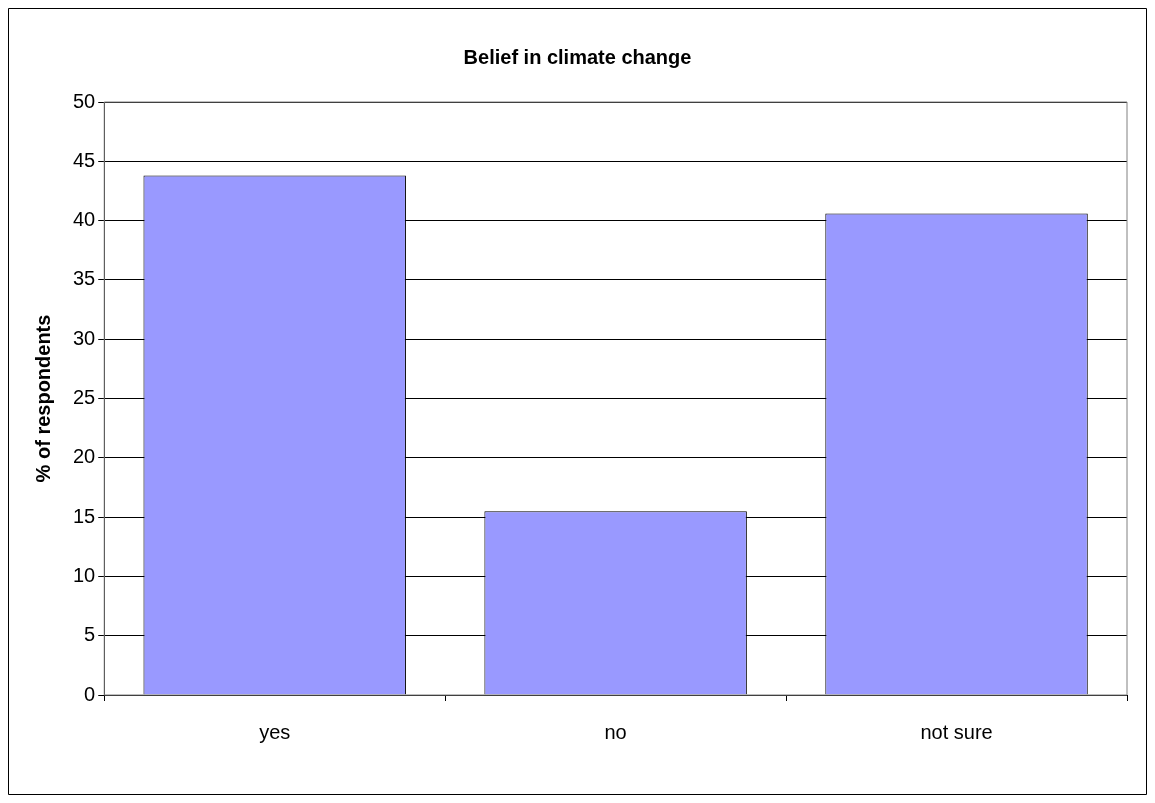 This screenshot has width=1155, height=803. Describe the element at coordinates (84, 219) in the screenshot. I see `y-tick-label: 40` at that location.